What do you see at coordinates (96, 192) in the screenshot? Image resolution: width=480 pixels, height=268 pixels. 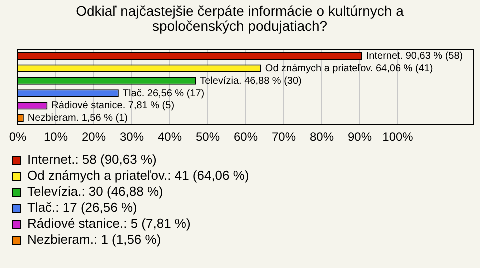 I see `legend-label: Televízia.: 30 (46,88 %)` at bounding box center [96, 192].